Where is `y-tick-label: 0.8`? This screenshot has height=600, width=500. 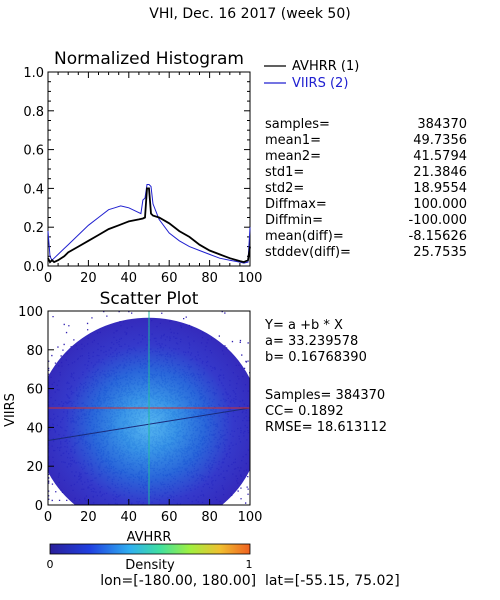
y-tick-label: 0.8 is located at coordinates (33, 112).